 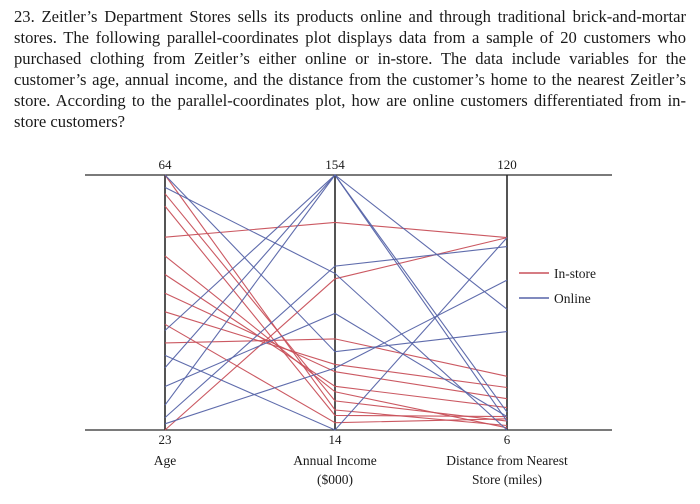 I want to click on axis-2-title-line-1: Annual Income, so click(x=335, y=460).